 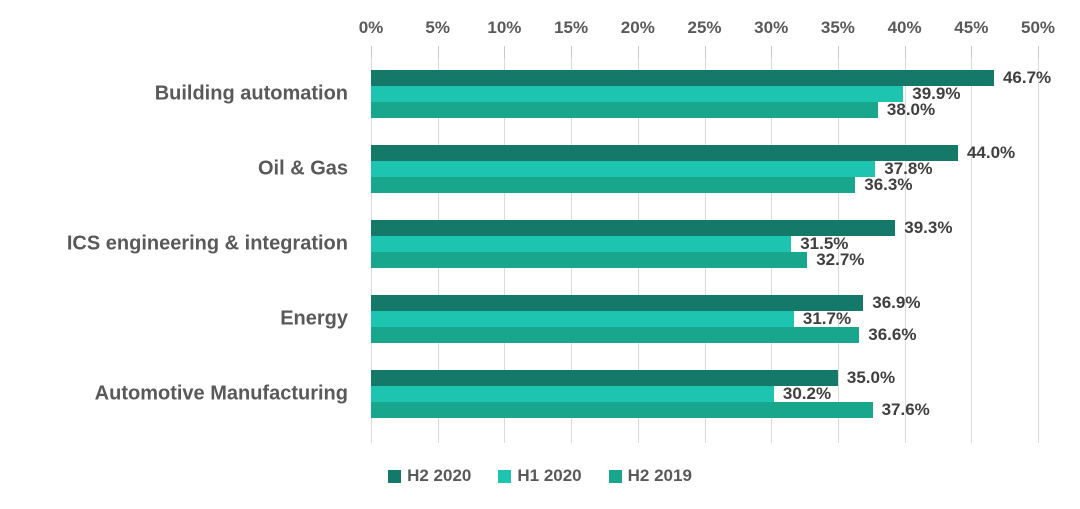 I want to click on bar-value-label: 44.0%, so click(x=991, y=152).